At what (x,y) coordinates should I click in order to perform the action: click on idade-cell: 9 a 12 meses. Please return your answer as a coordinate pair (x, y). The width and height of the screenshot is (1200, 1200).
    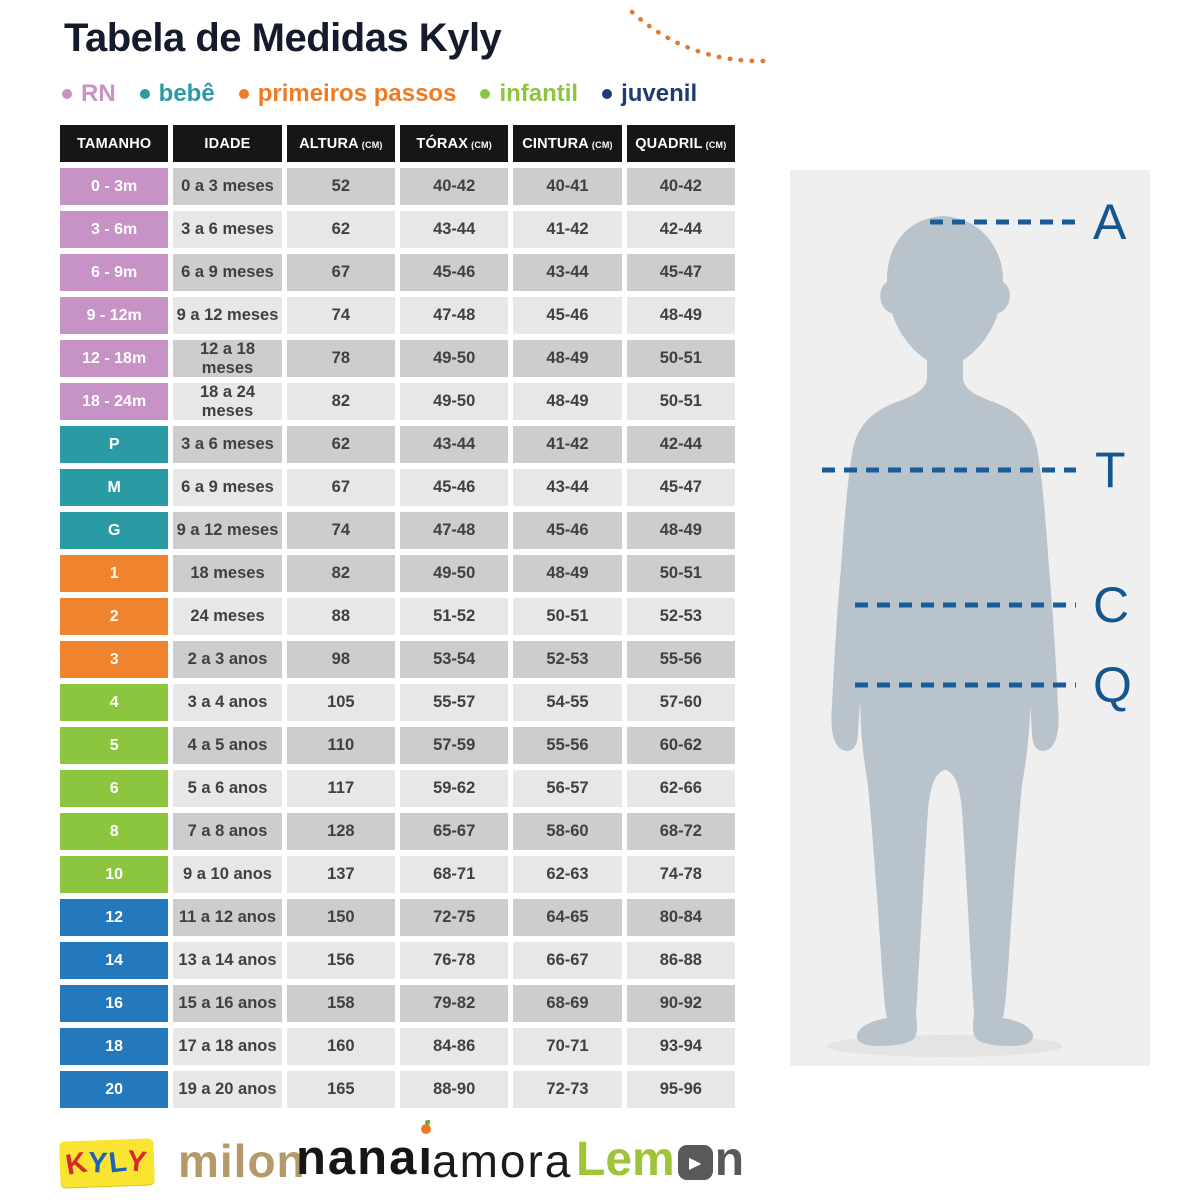
    Looking at the image, I should click on (227, 530).